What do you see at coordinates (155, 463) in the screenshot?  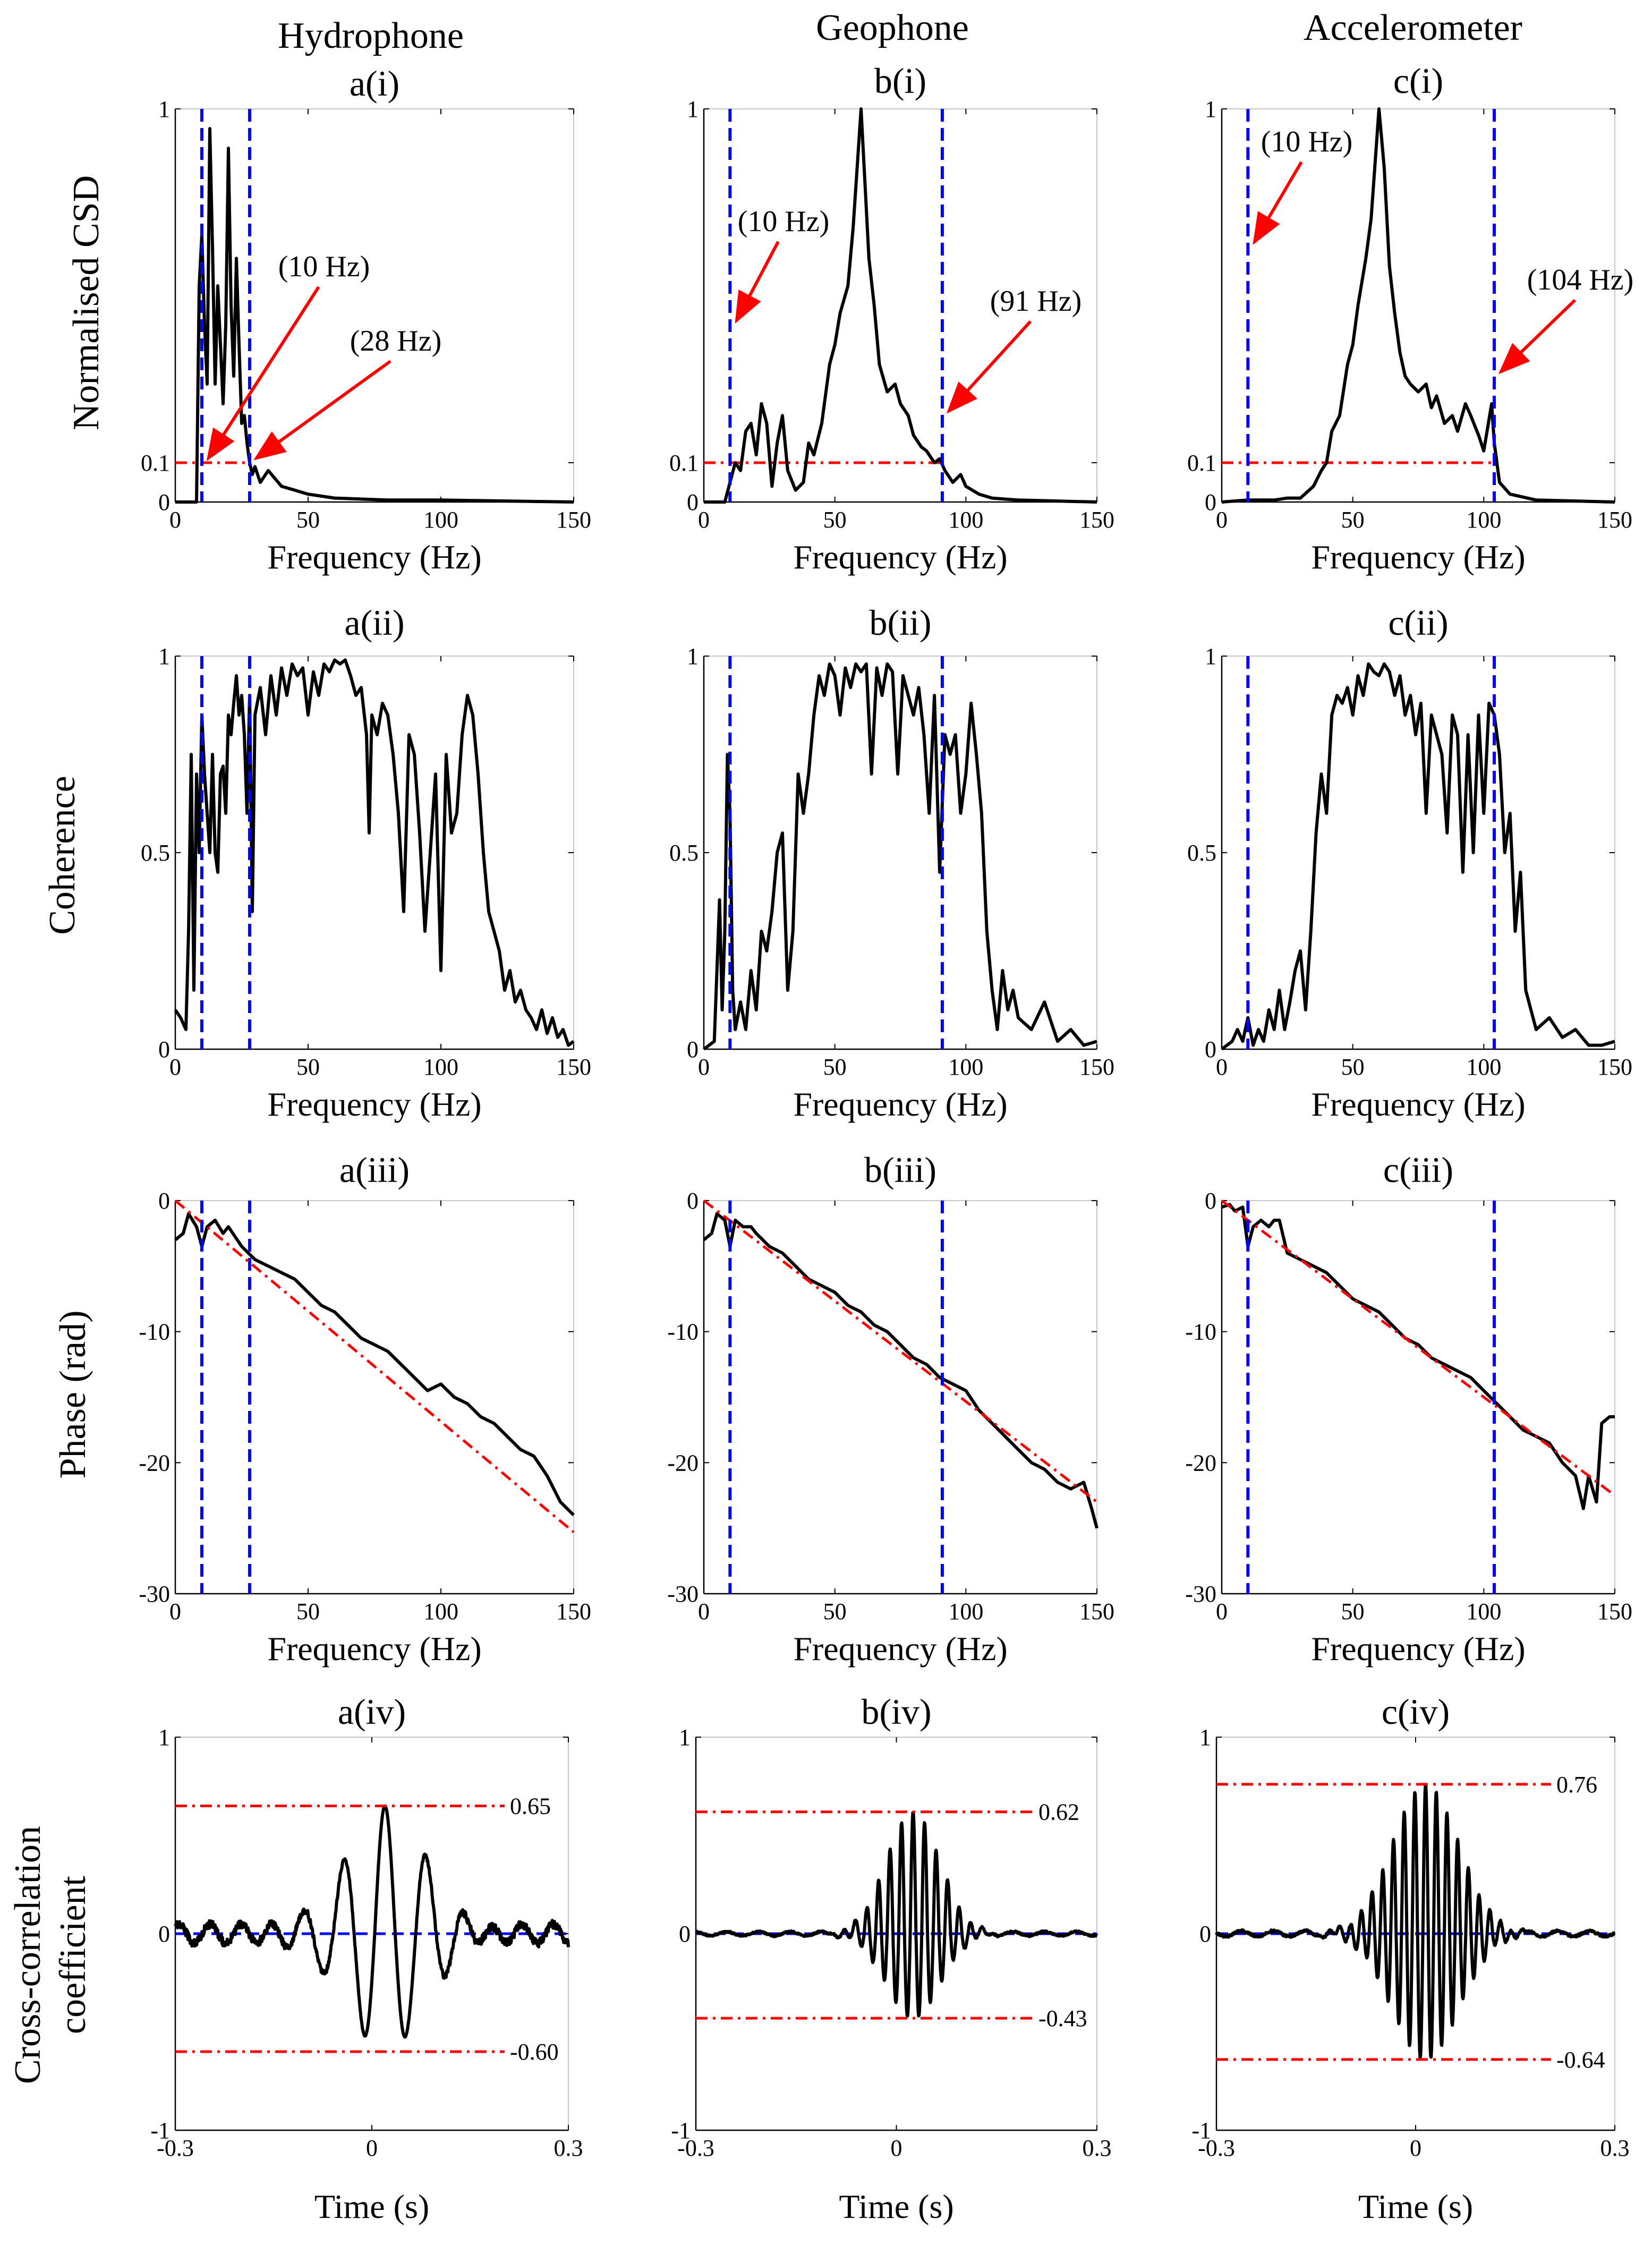 I see `y-tick-label: 0.1` at bounding box center [155, 463].